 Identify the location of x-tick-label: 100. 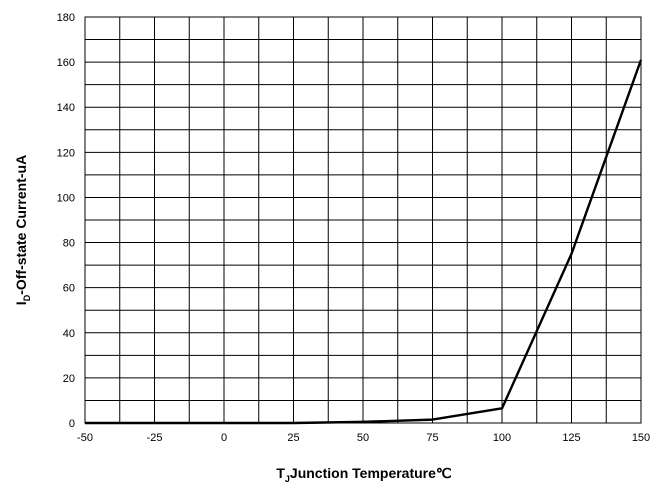
(502, 438).